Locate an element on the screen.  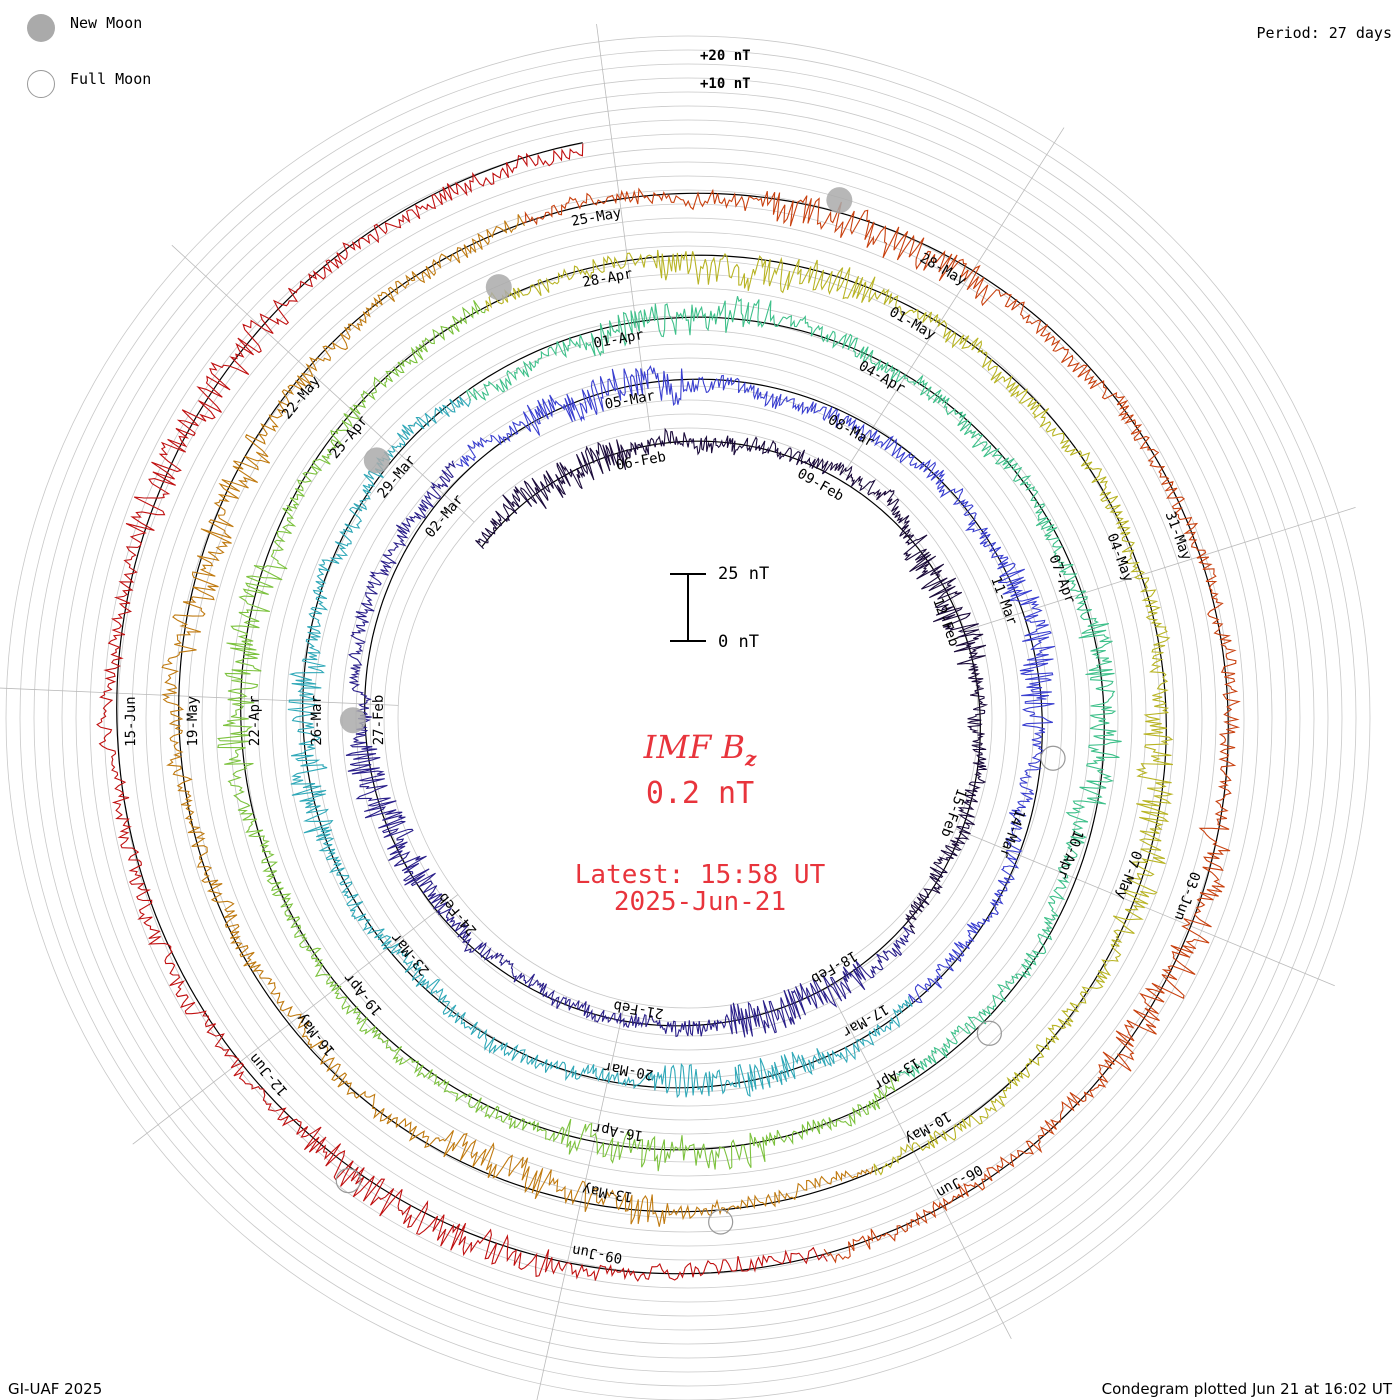
imf-bz-title-text: IMF B is located at coordinates (694, 747).